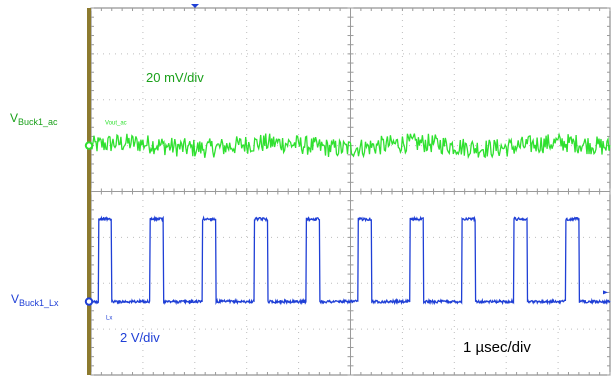  I want to click on trace-tag-1: Vout_ac, so click(116, 124).